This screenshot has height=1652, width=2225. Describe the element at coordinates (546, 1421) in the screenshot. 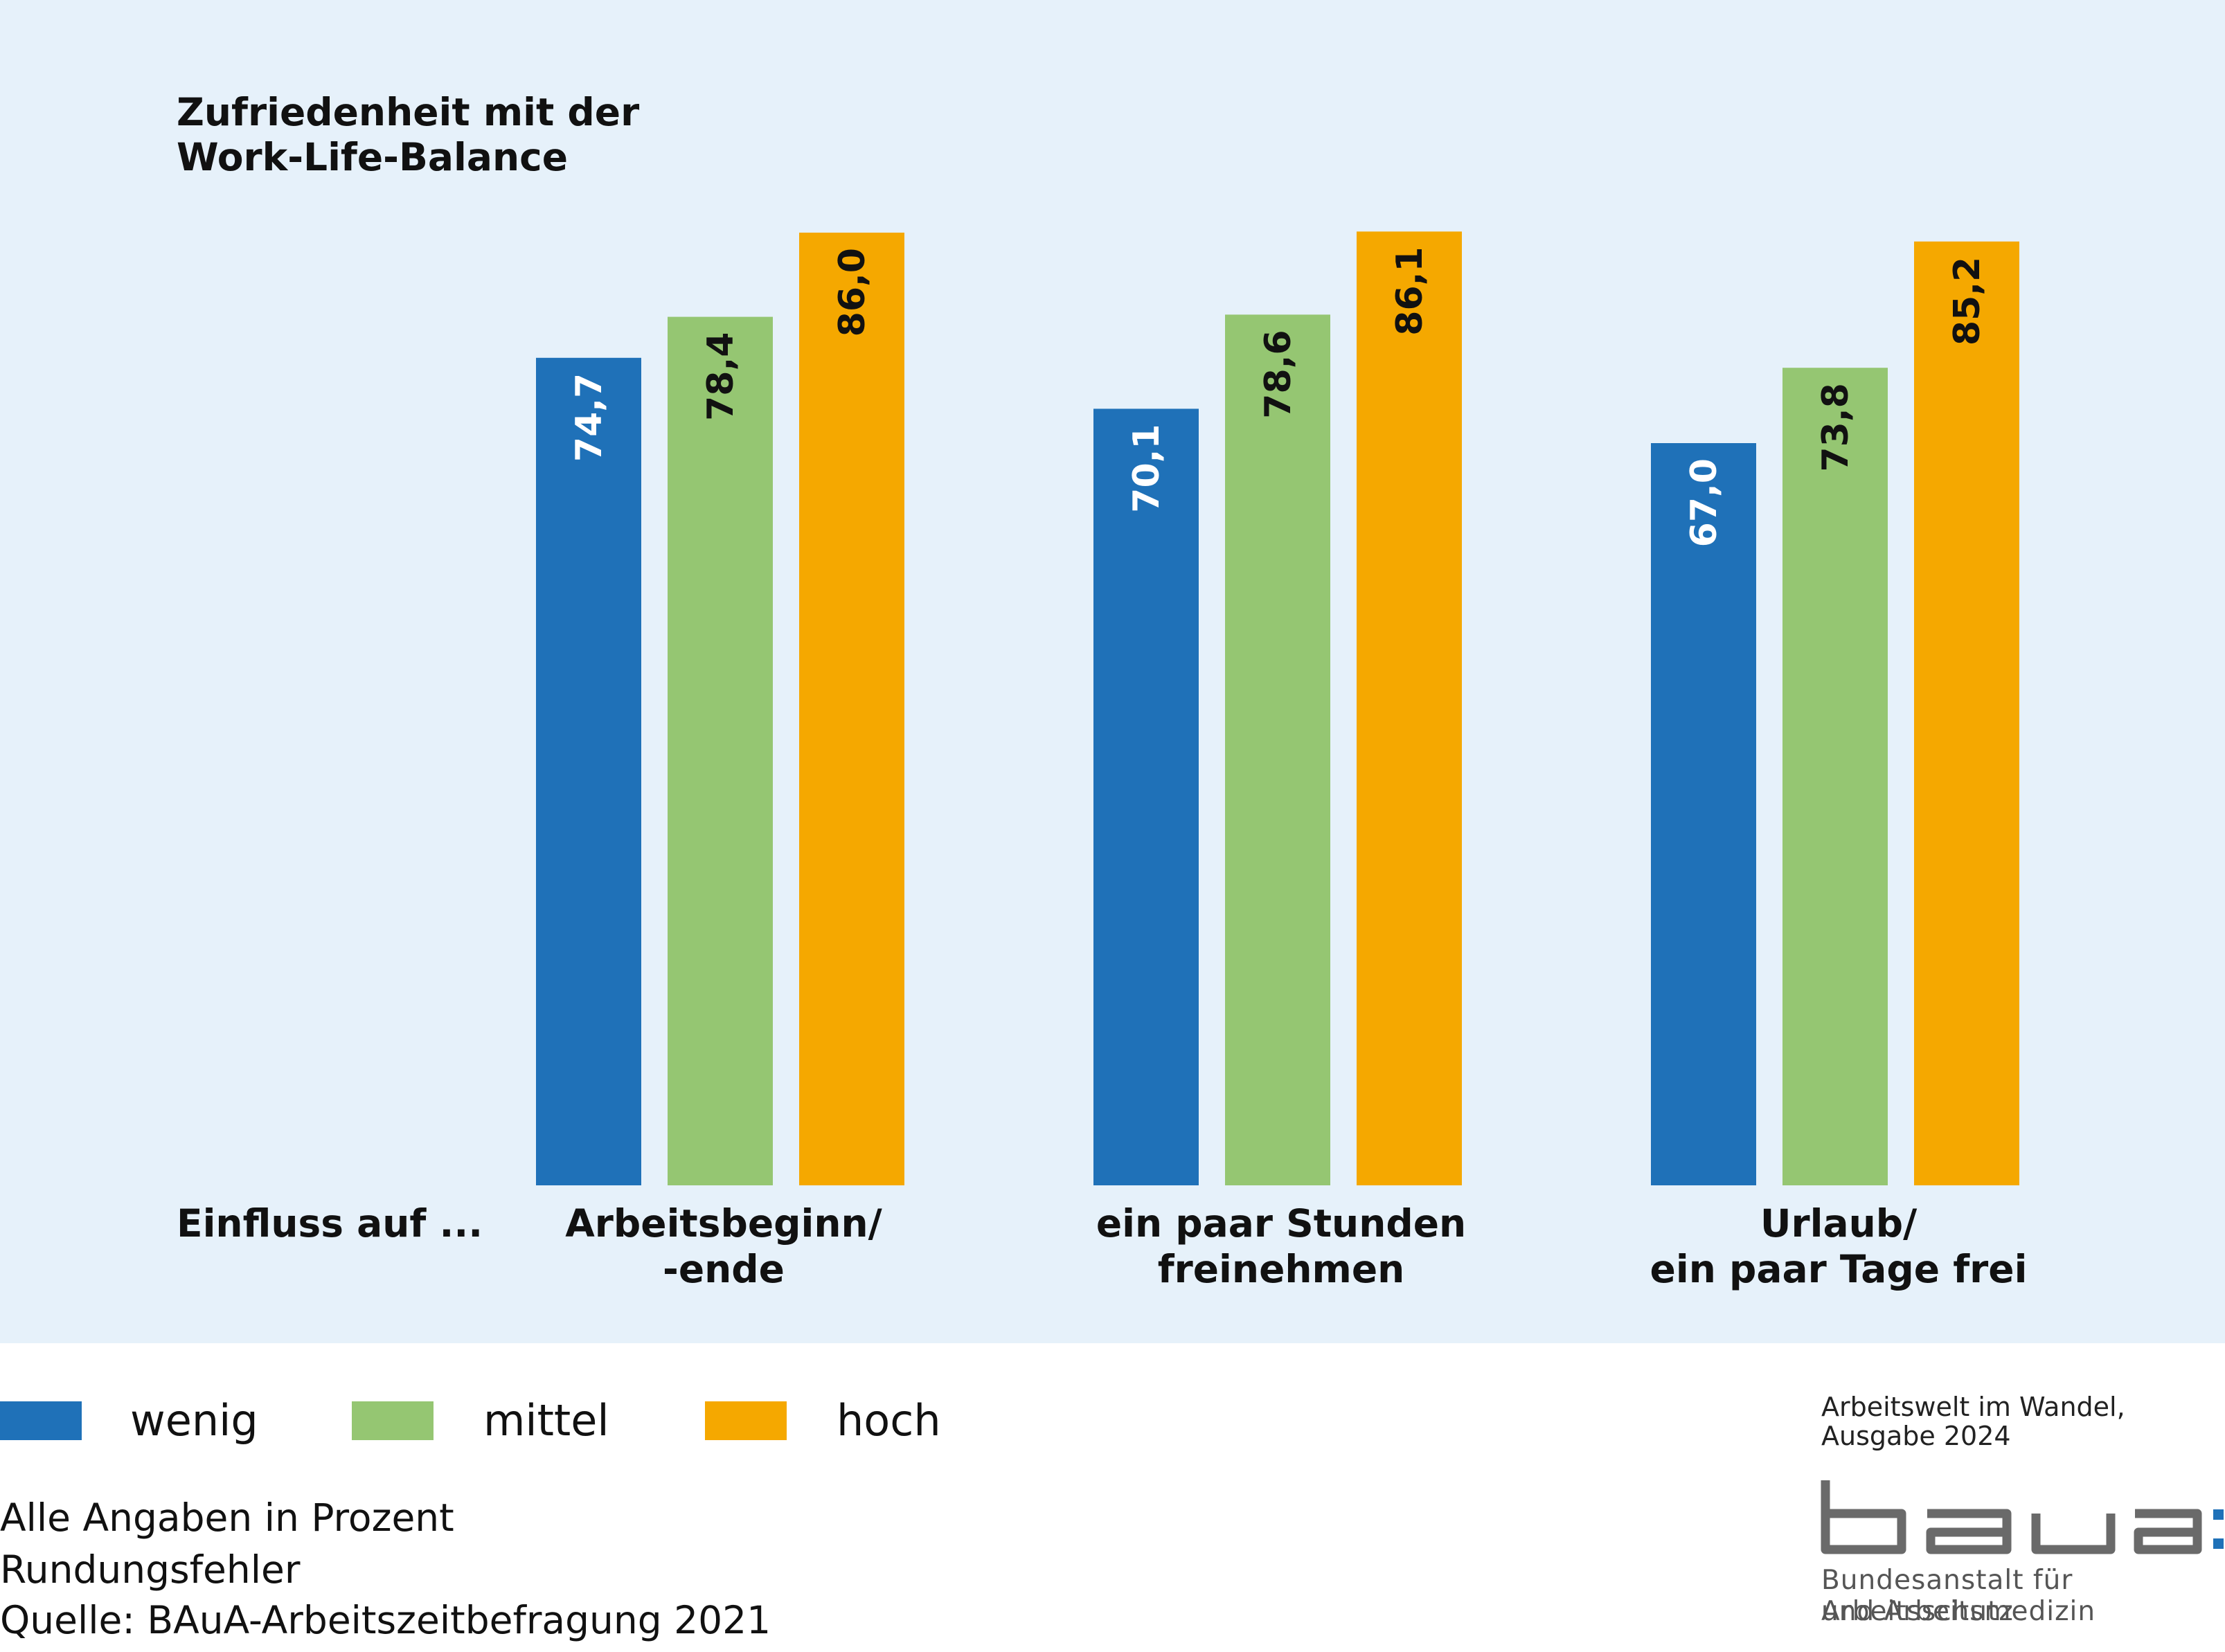

I see `legend-label-mittel: mittel` at that location.